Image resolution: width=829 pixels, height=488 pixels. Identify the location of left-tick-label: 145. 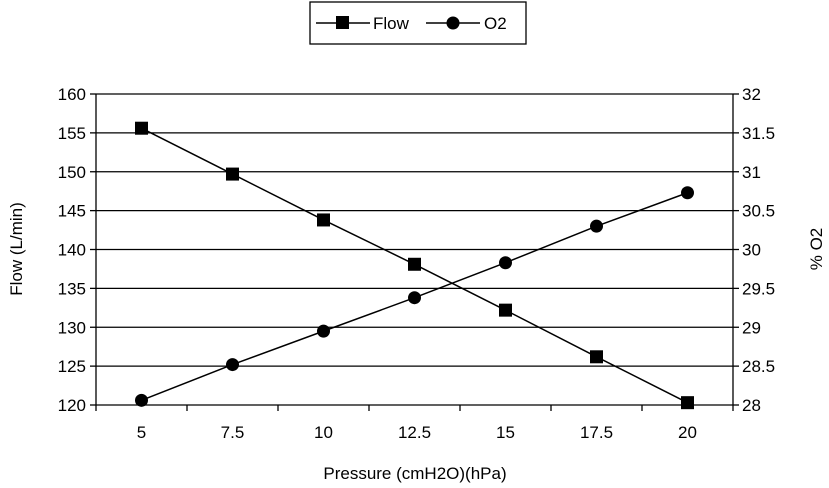
(72, 211).